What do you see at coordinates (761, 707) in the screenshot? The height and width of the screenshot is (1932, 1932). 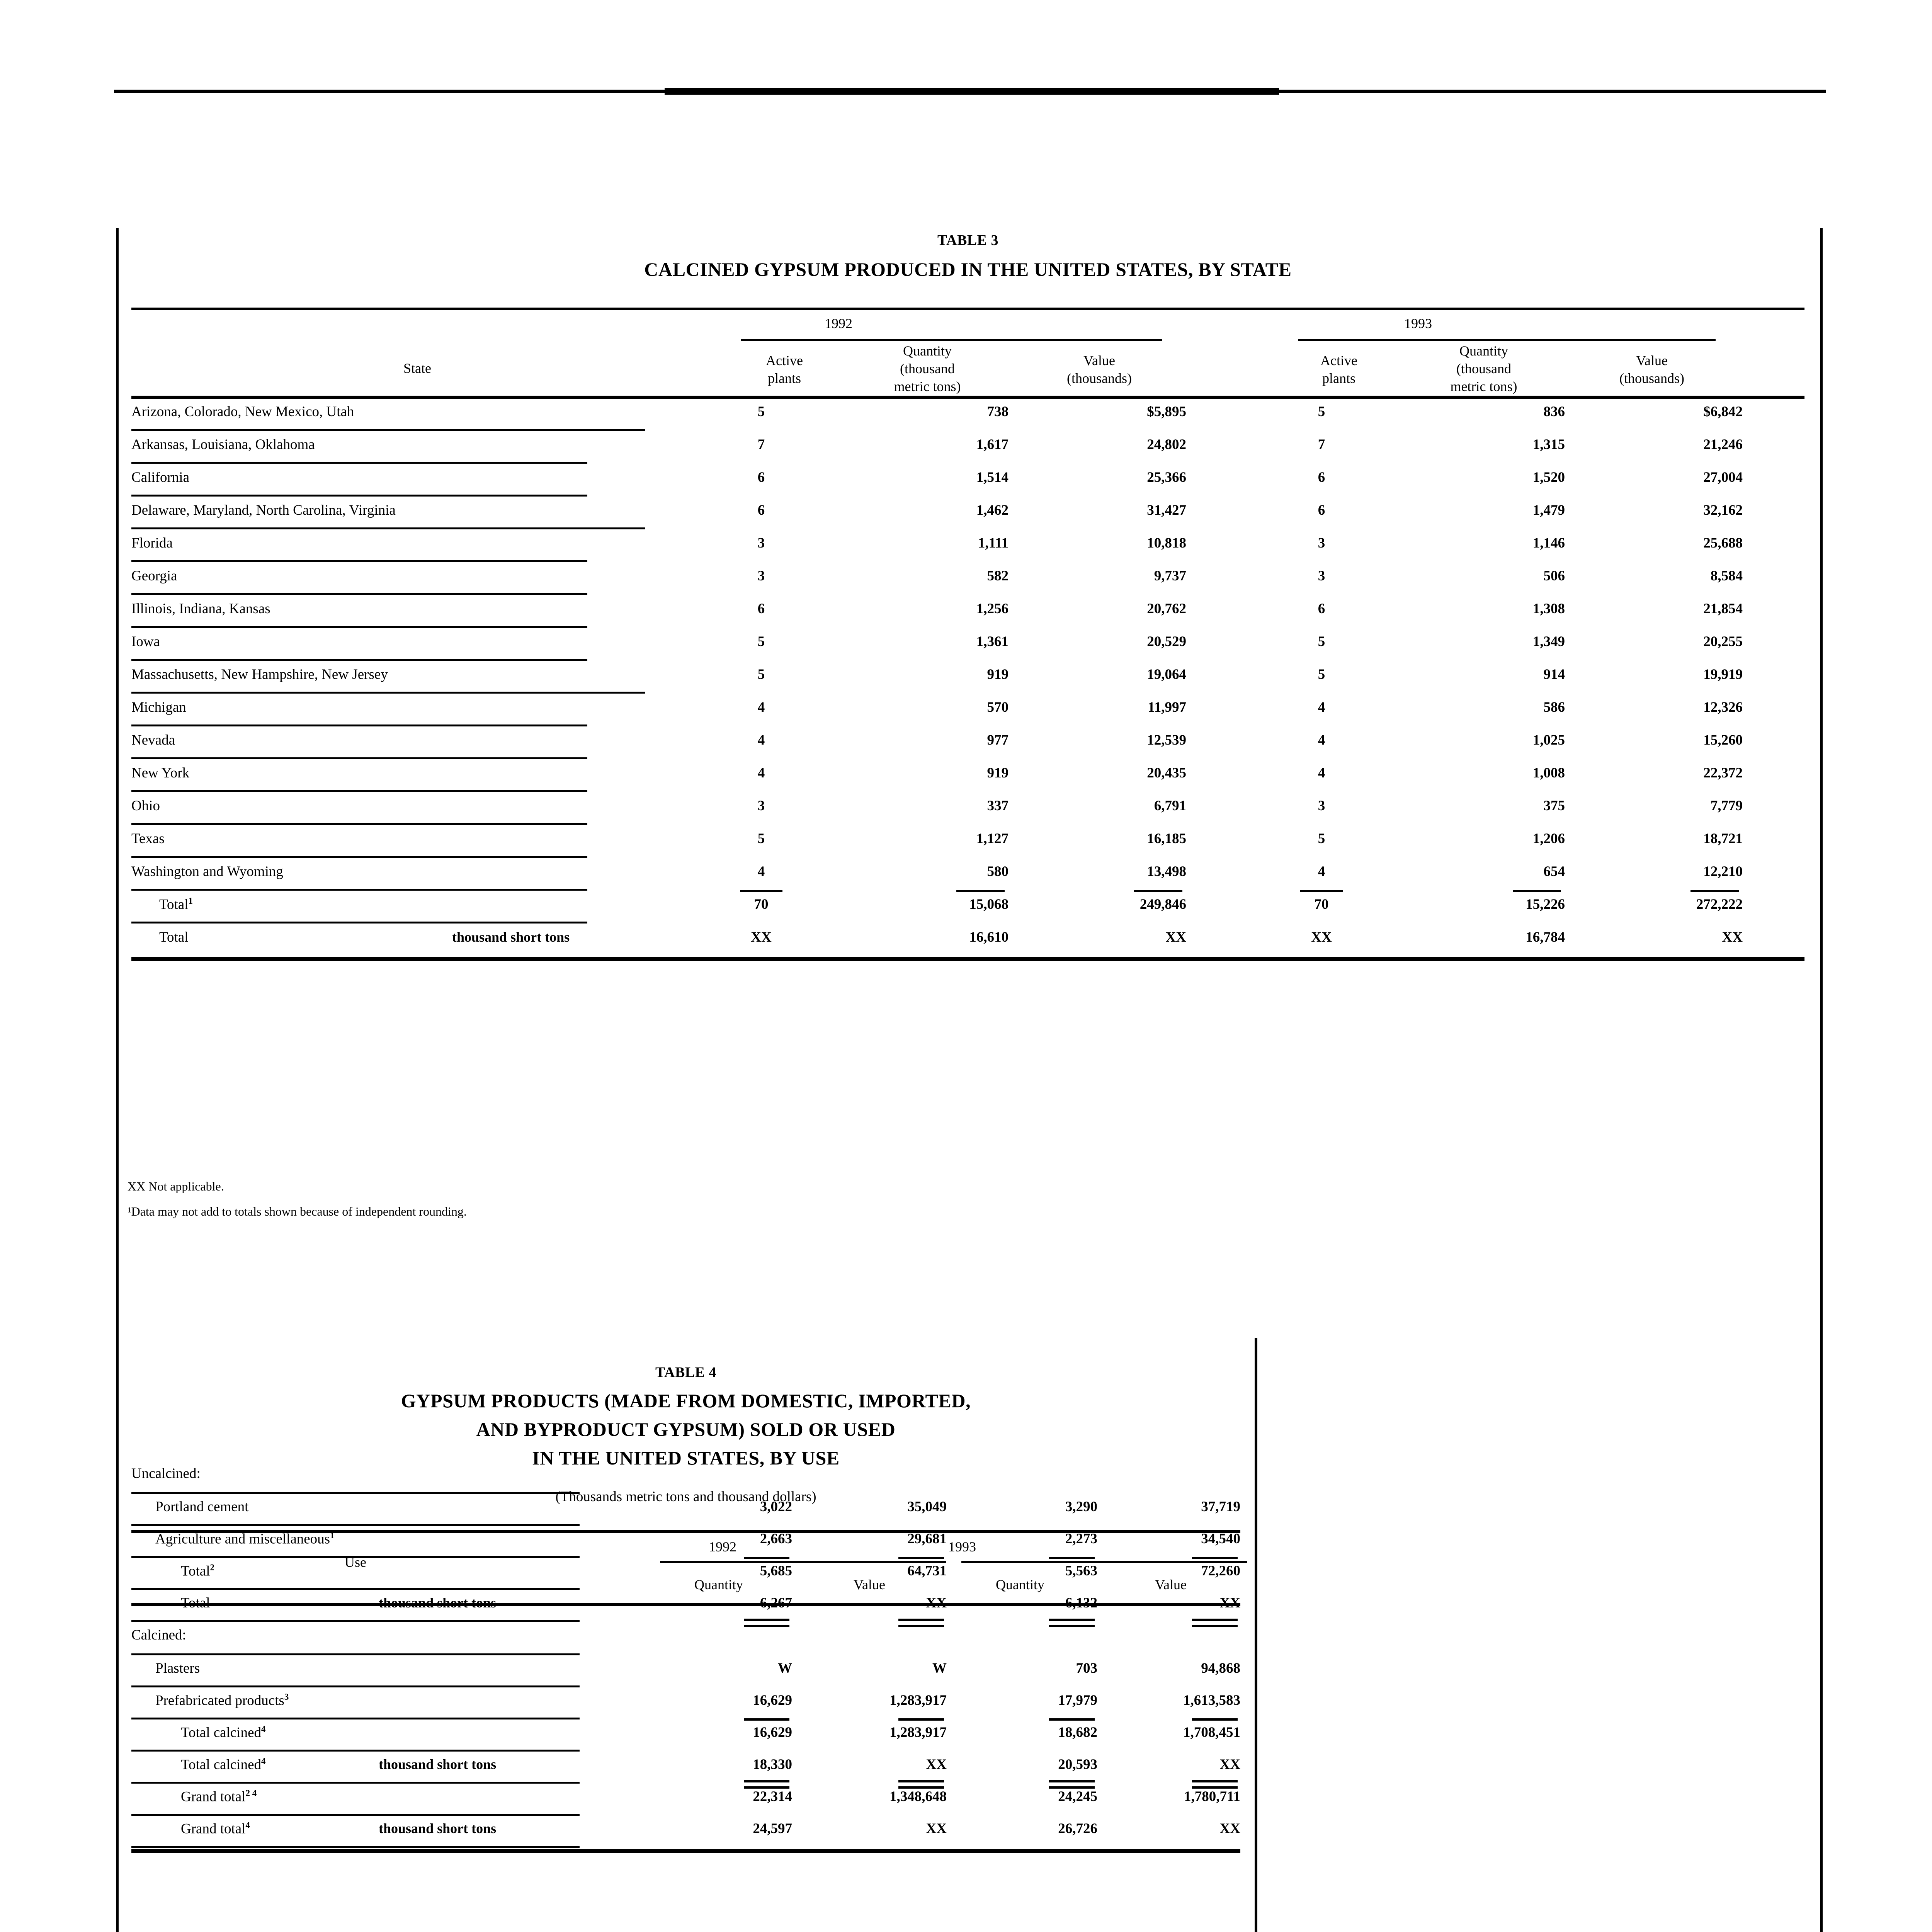 I see `cell-p92: 4` at bounding box center [761, 707].